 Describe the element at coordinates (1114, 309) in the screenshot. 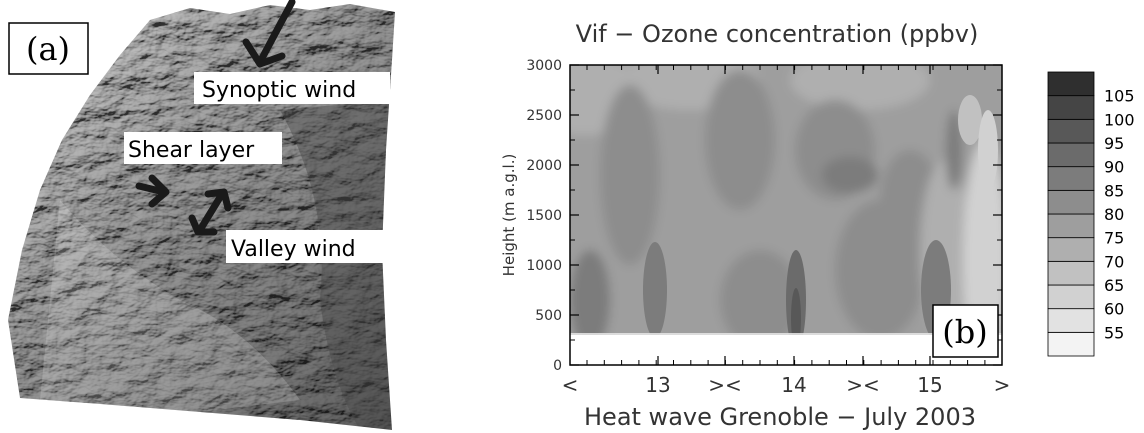

I see `colorbar-label: 60` at that location.